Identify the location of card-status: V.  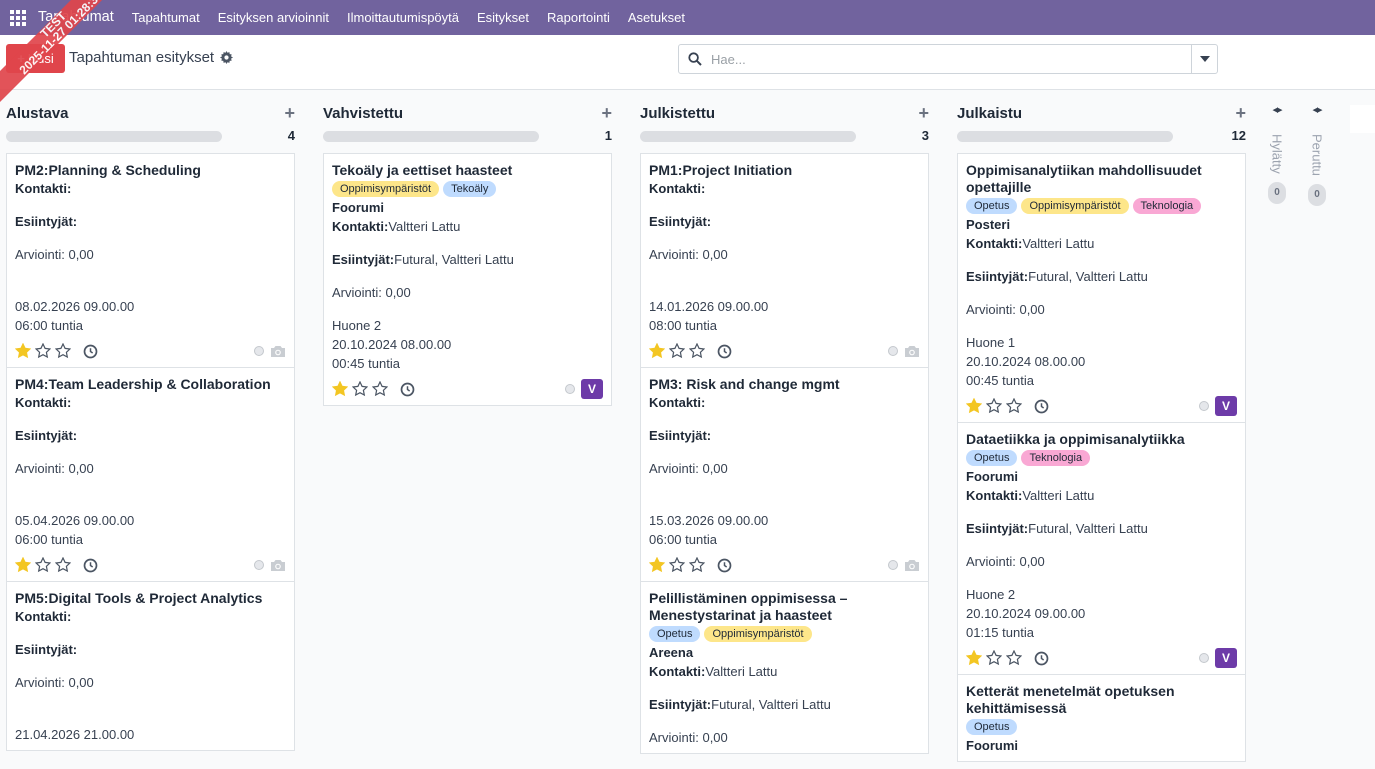
(1218, 658).